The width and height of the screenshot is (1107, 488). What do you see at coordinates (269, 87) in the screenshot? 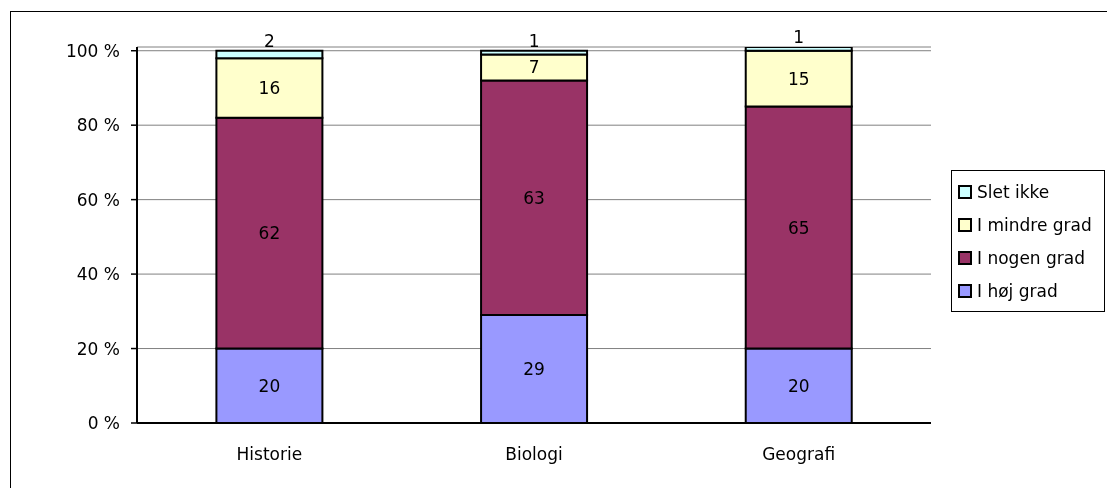
I see `data-label: 16` at bounding box center [269, 87].